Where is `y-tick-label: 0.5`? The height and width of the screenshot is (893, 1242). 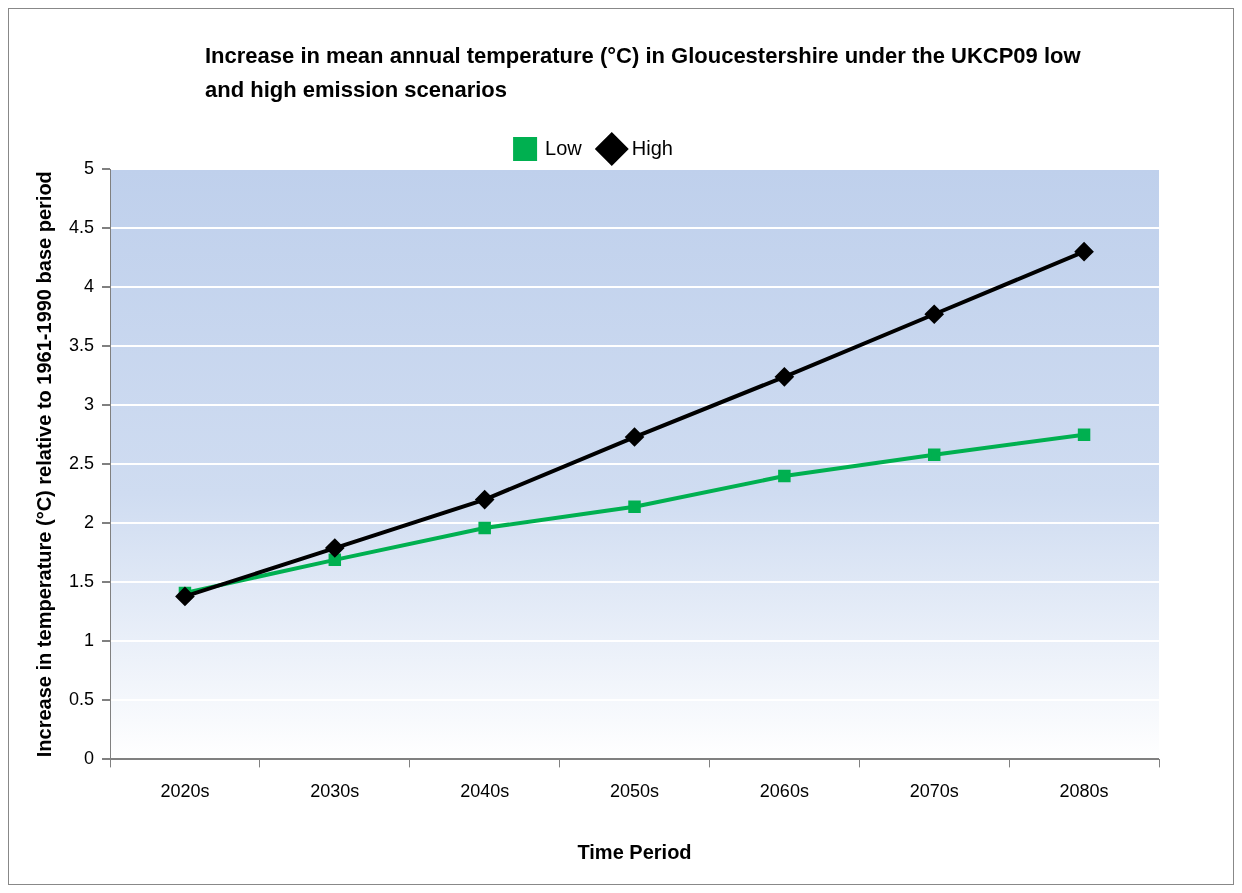 y-tick-label: 0.5 is located at coordinates (81, 699).